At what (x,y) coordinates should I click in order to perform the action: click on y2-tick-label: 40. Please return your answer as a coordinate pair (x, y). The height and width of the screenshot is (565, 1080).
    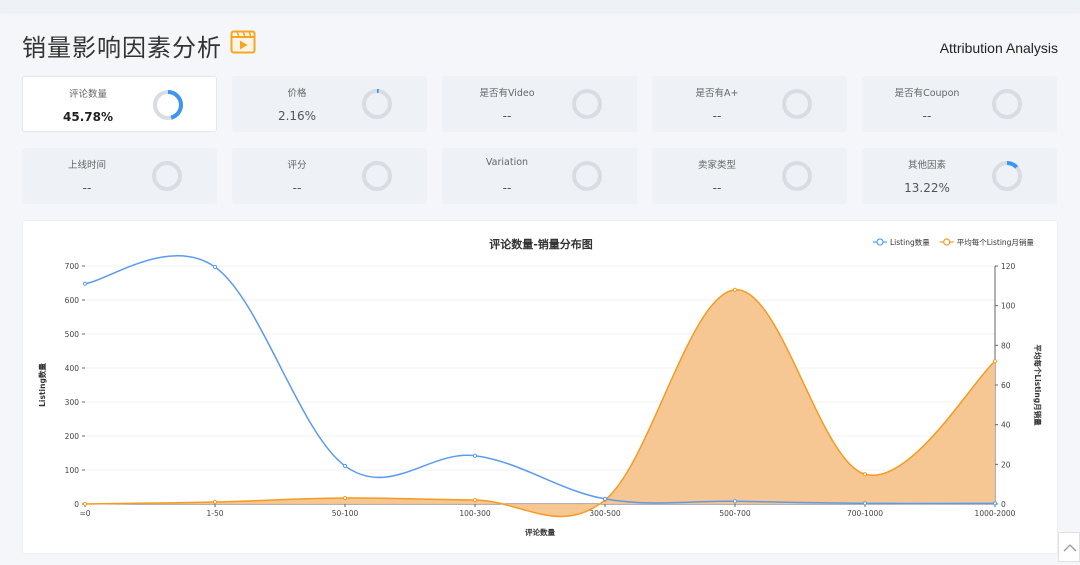
    Looking at the image, I should click on (1006, 425).